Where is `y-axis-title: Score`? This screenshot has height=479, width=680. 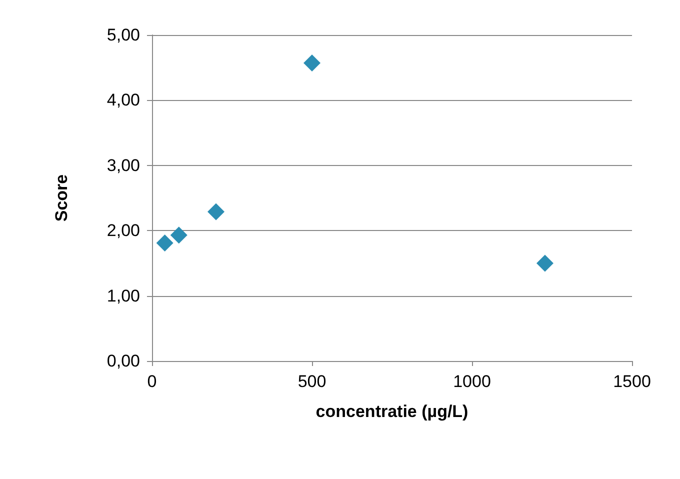 y-axis-title: Score is located at coordinates (61, 198).